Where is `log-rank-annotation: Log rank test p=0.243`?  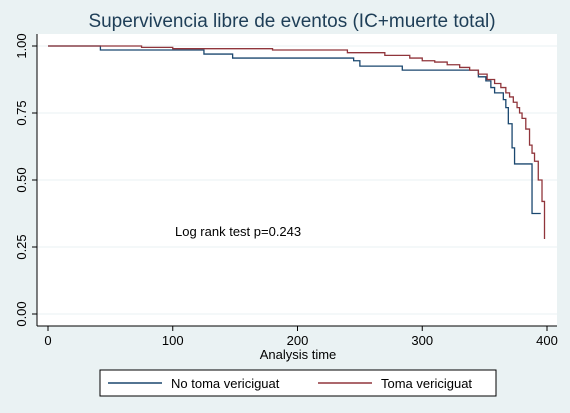
log-rank-annotation: Log rank test p=0.243 is located at coordinates (238, 231).